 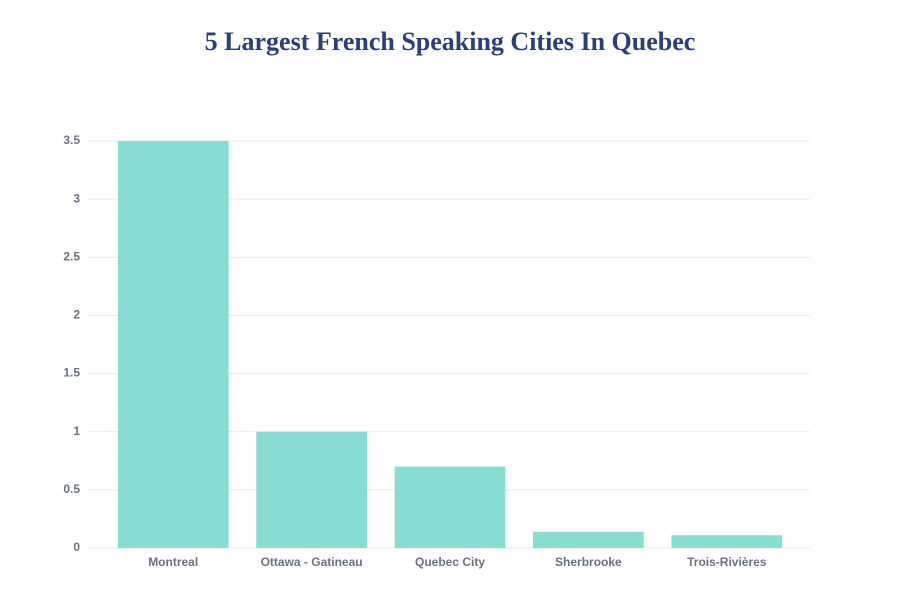 I want to click on x-tick-label: Ottawa - Gatineau, so click(x=312, y=562).